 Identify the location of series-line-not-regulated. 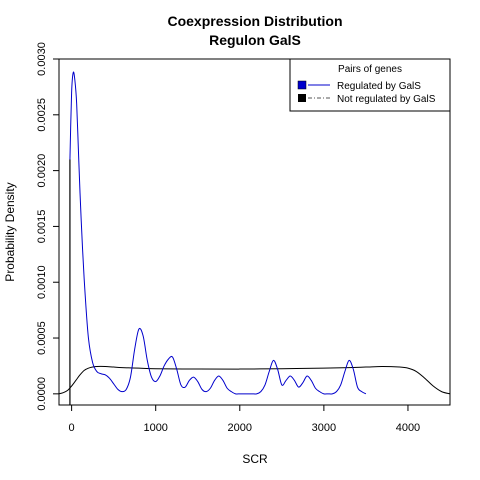
(254, 380).